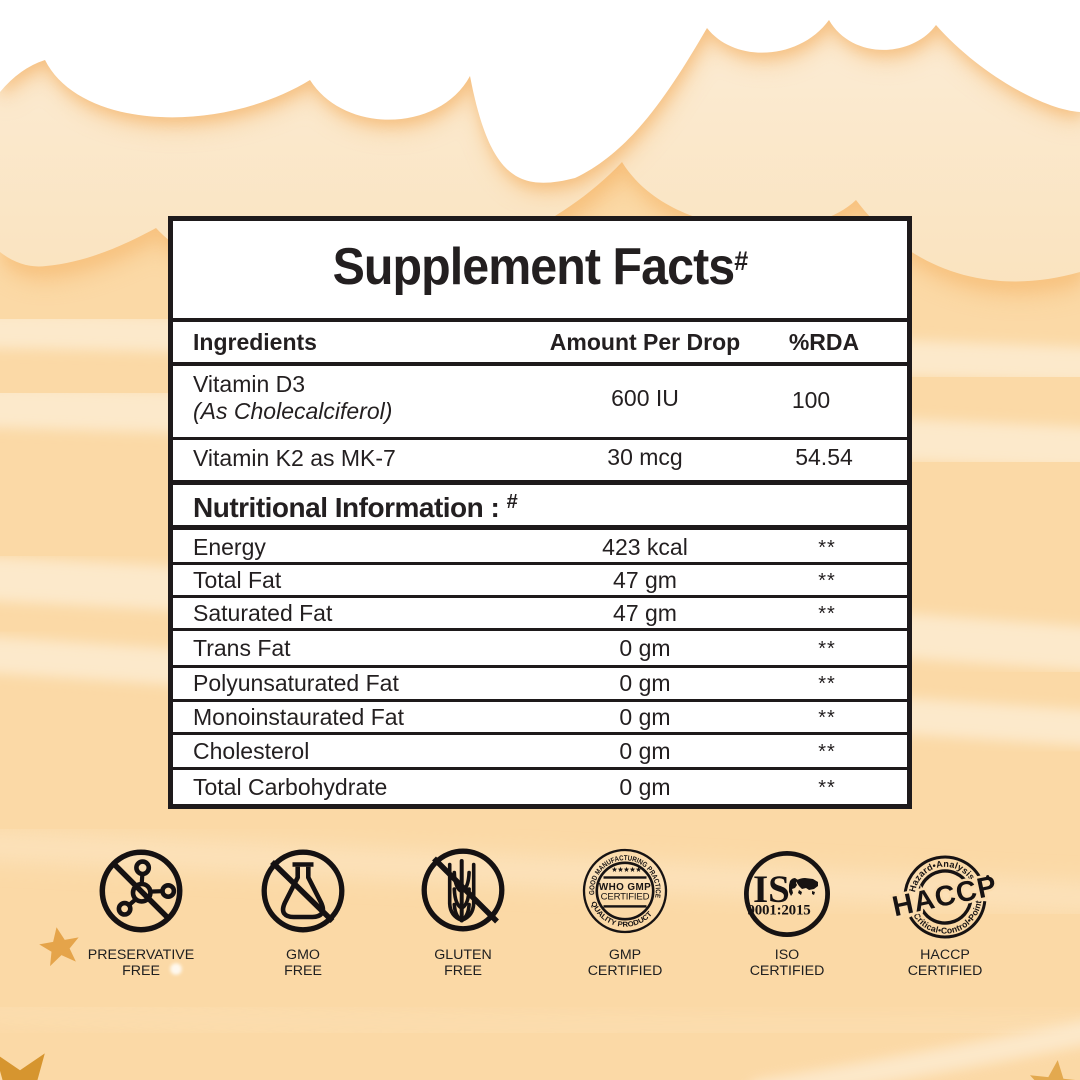  I want to click on svg-text: HACCP, so click(945, 896).